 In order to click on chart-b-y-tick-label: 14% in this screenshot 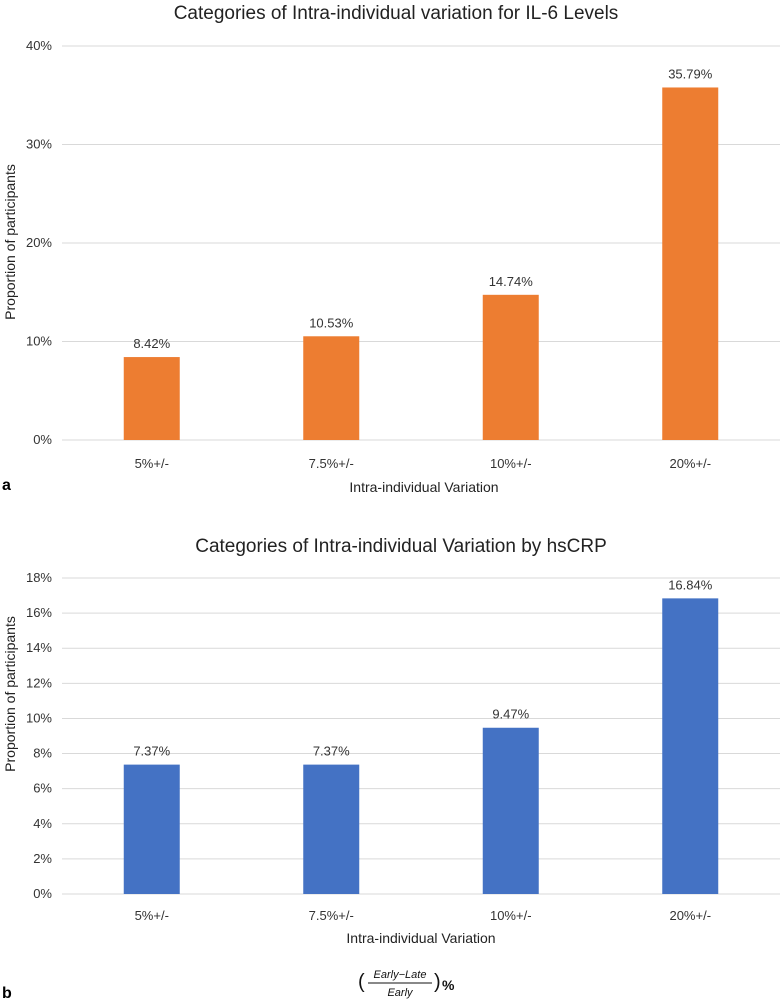, I will do `click(39, 647)`.